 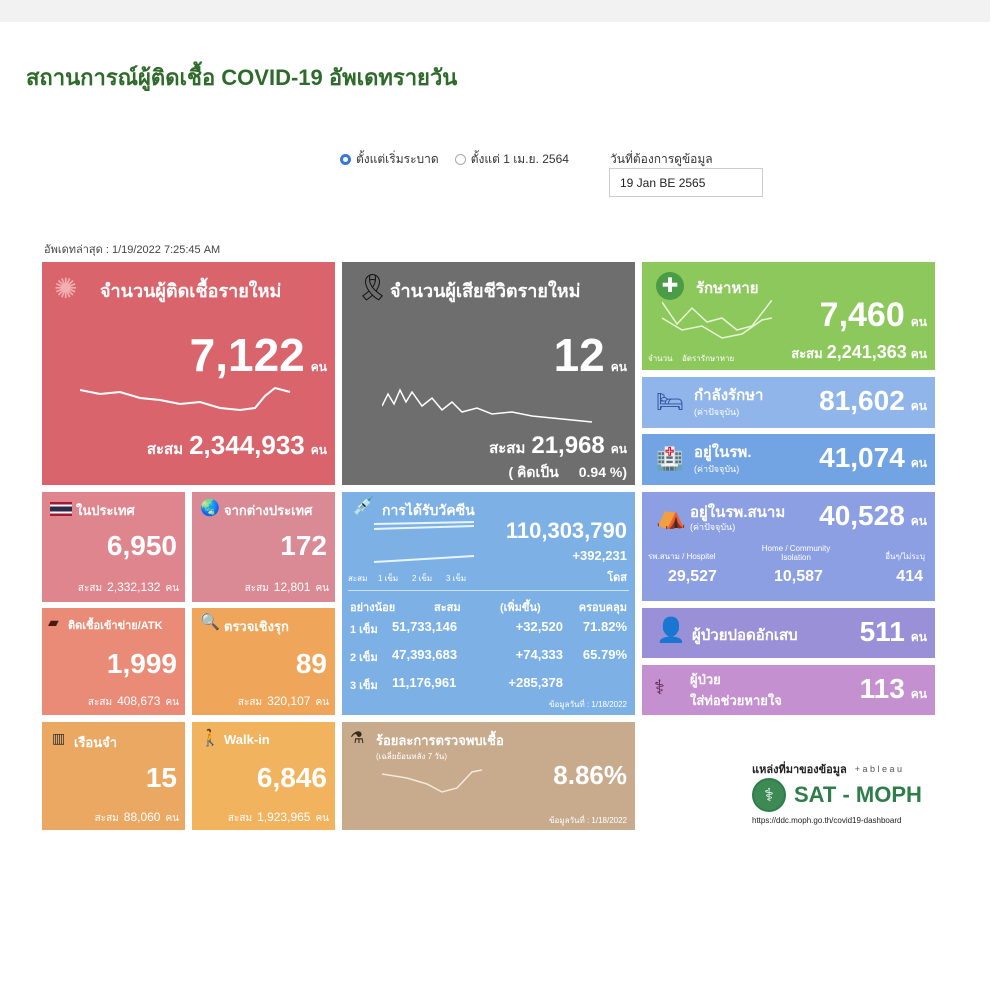 What do you see at coordinates (670, 286) in the screenshot?
I see `plus-icon: ✚` at bounding box center [670, 286].